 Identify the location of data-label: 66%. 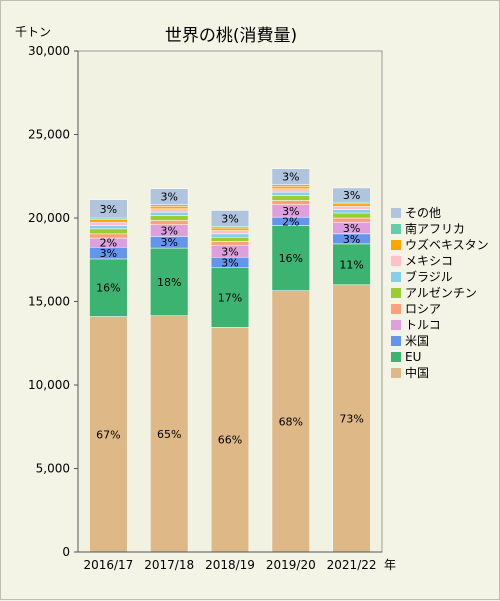
(230, 440).